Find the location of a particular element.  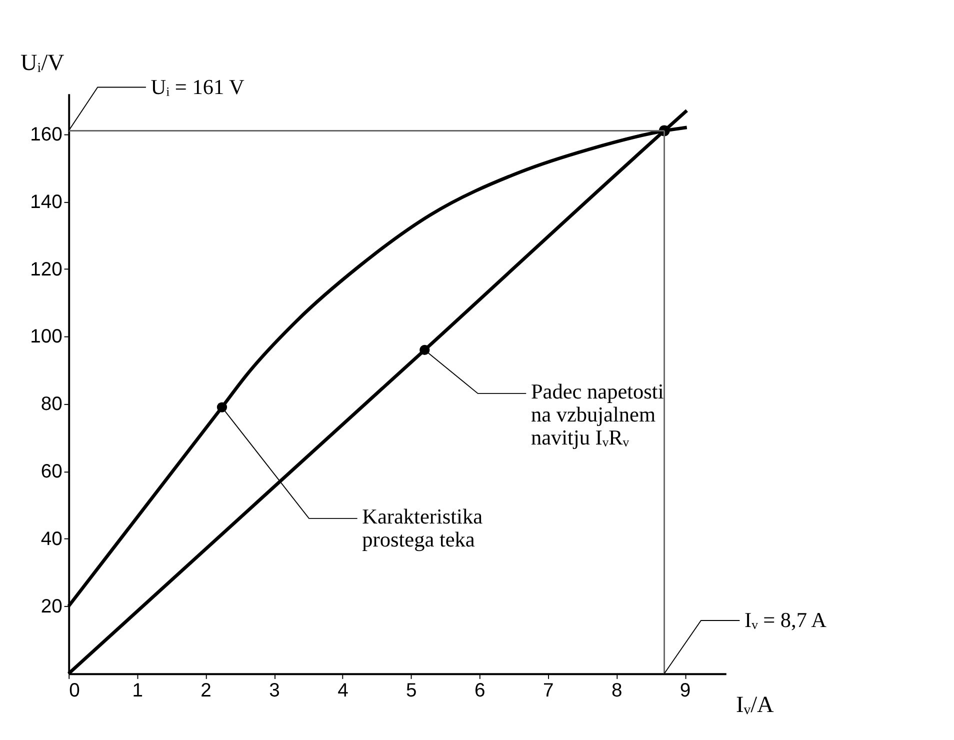

ref-line-label: Iᵥ = 8,7 A is located at coordinates (786, 620).